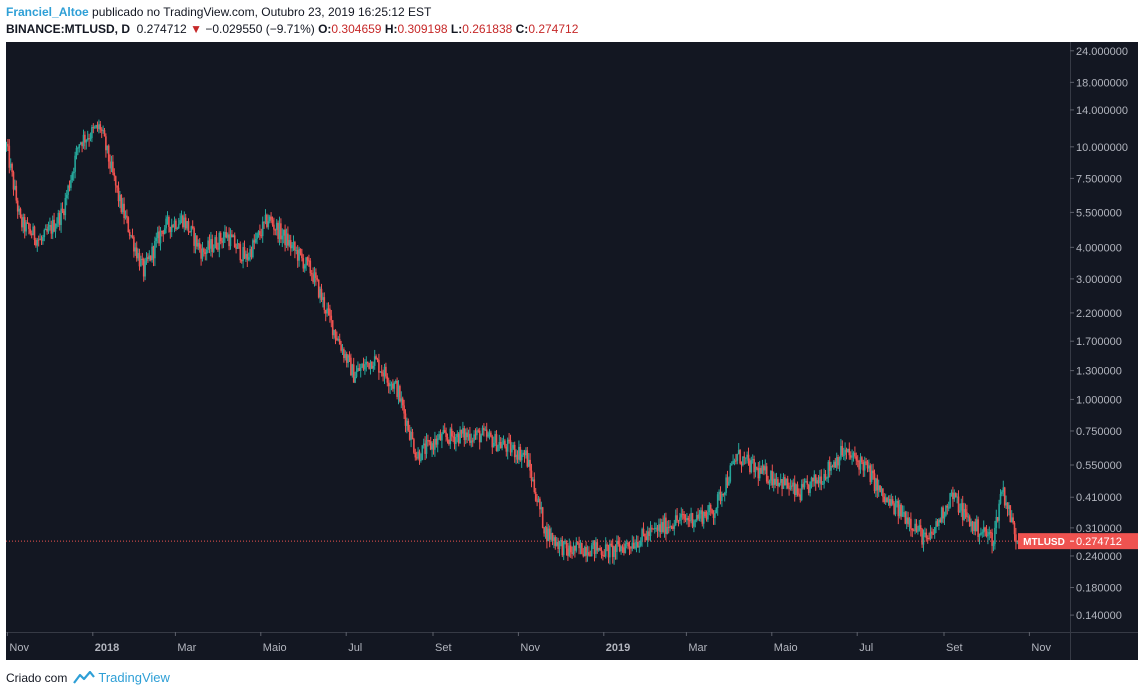 The image size is (1145, 696). Describe the element at coordinates (134, 677) in the screenshot. I see `tradingview-brand: TradingView` at that location.